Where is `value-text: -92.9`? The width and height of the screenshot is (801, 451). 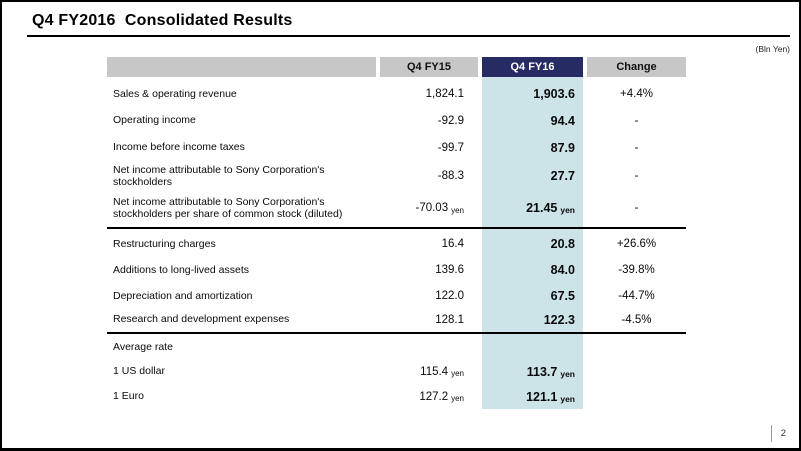
value-text: -92.9 is located at coordinates (450, 120).